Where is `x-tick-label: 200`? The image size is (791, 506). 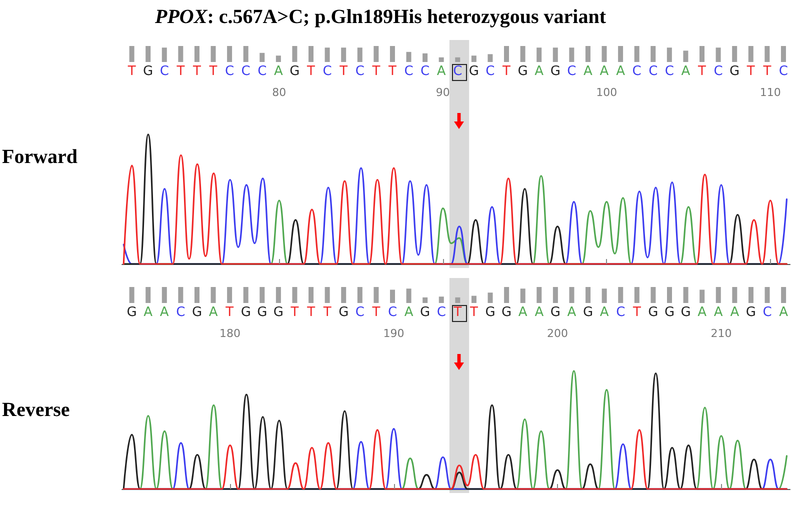
x-tick-label: 200 is located at coordinates (557, 333).